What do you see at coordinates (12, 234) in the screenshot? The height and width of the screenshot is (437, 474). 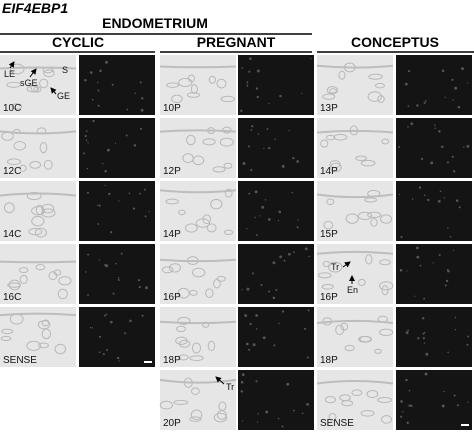 I see `panel-label: 14C` at bounding box center [12, 234].